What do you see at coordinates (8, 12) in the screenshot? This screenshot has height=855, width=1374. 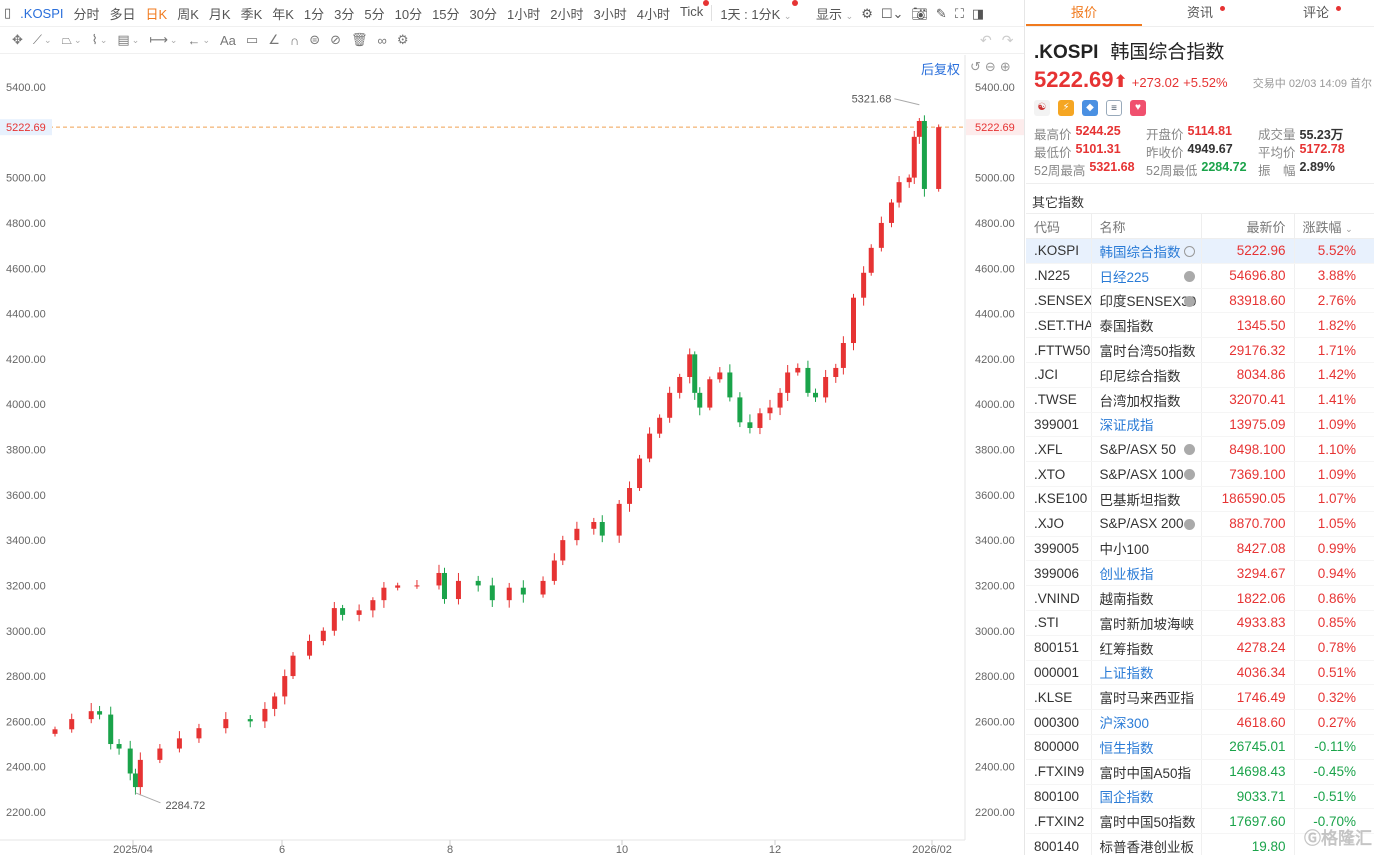 I see `sidebar-toggle-icon: ▯` at bounding box center [8, 12].